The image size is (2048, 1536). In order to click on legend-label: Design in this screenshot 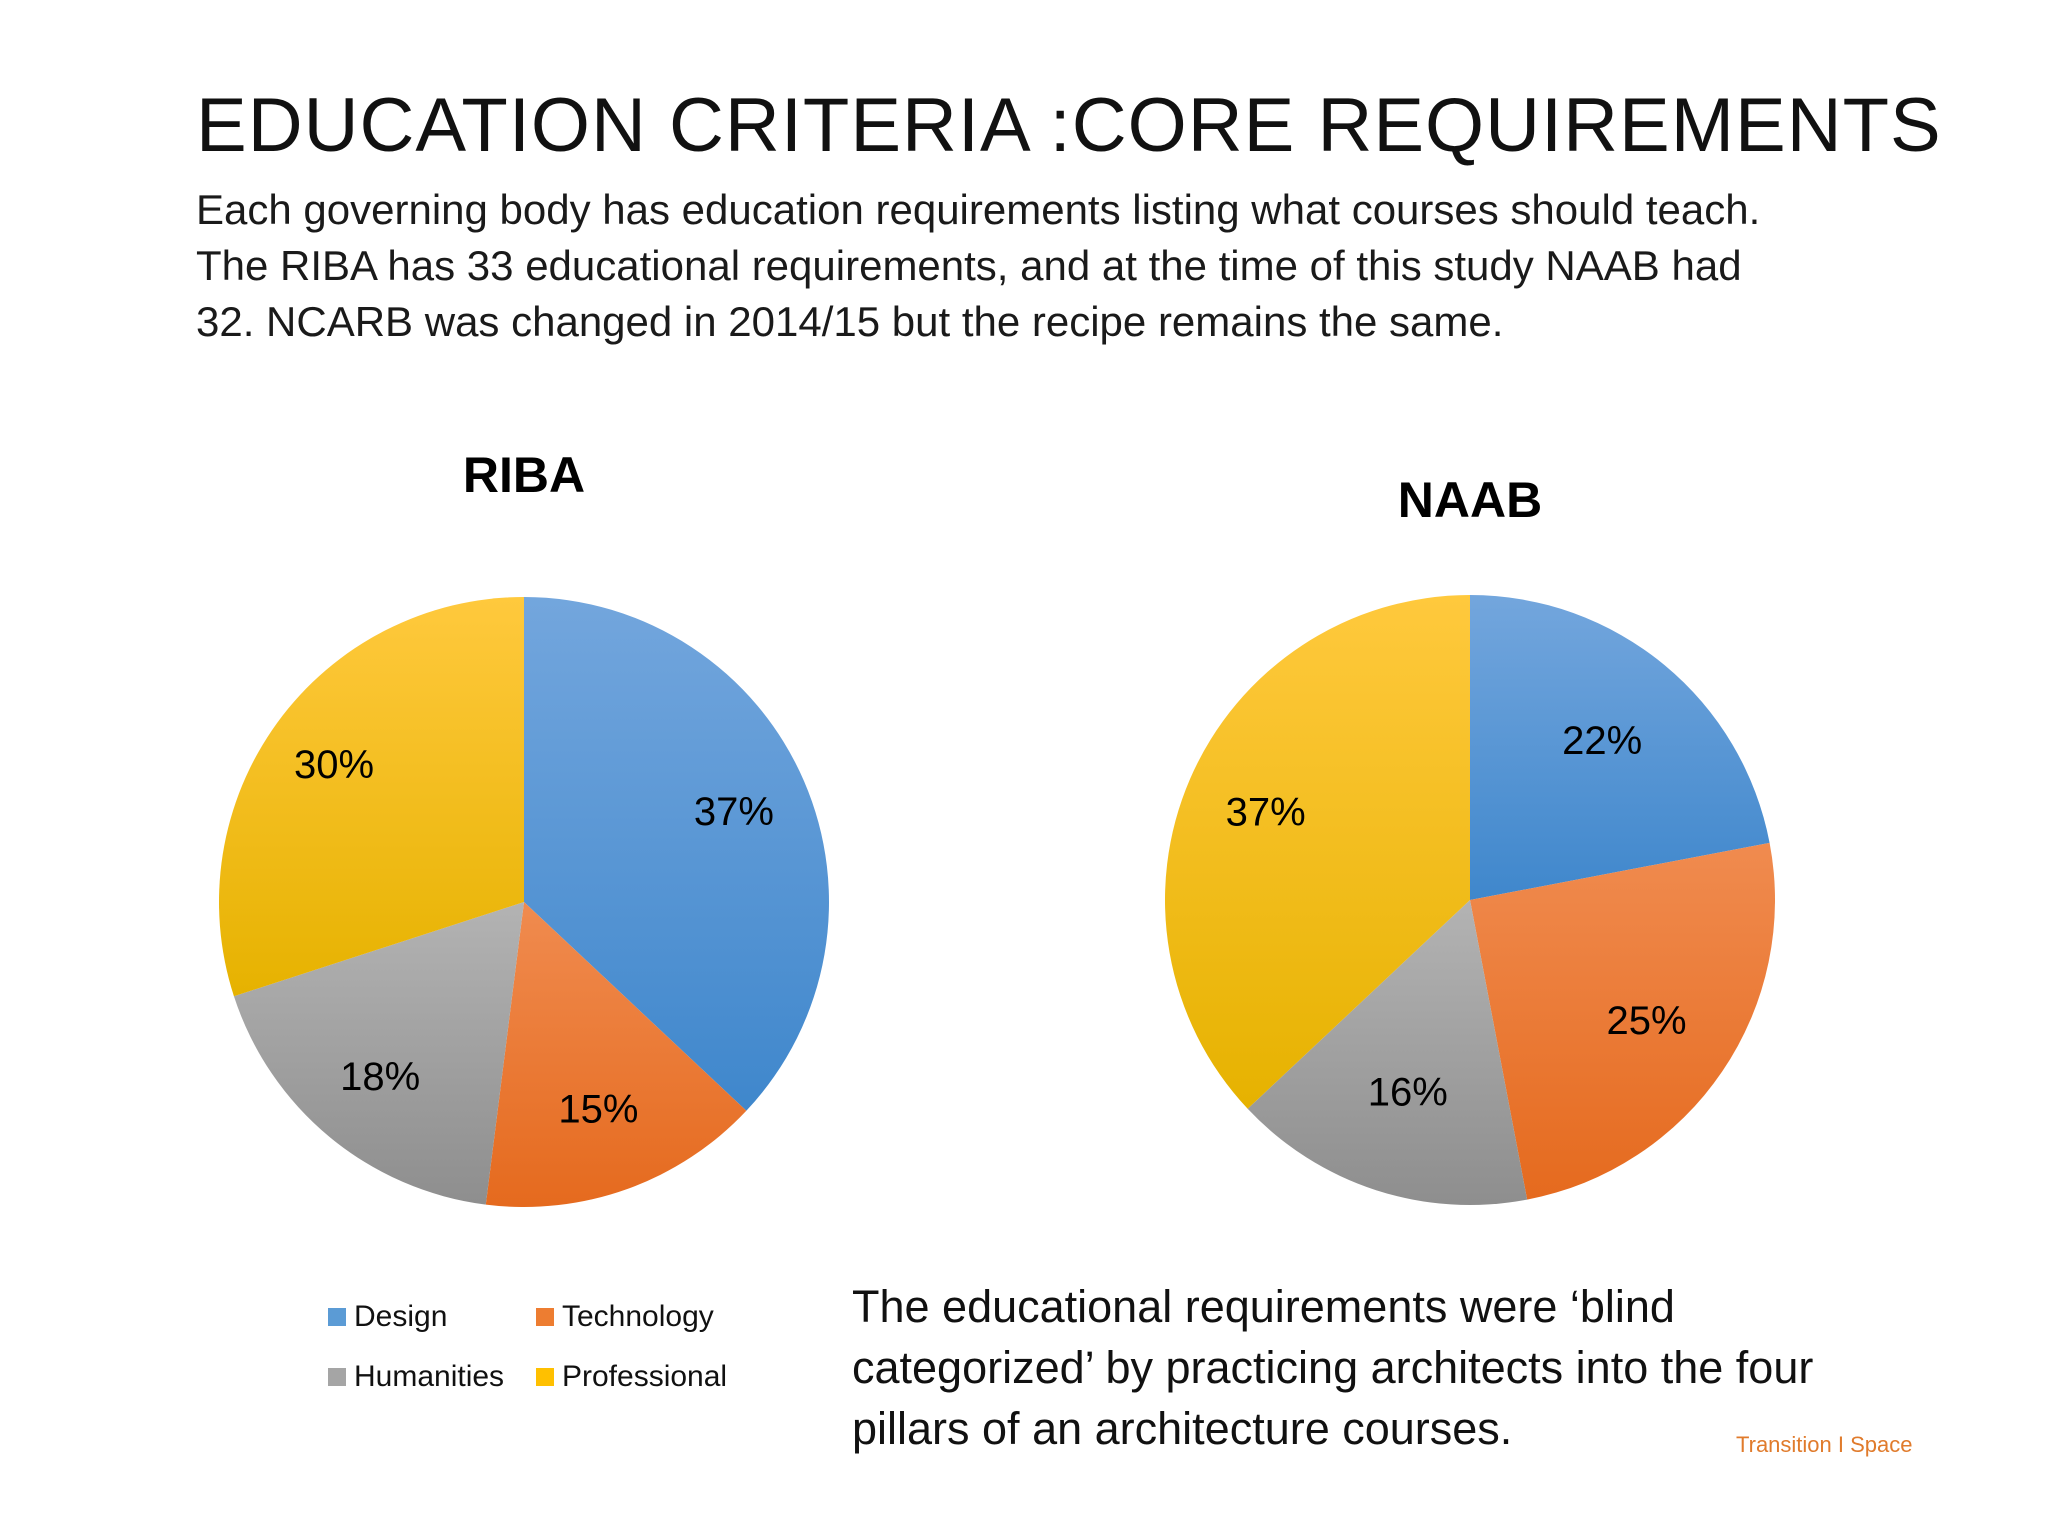, I will do `click(401, 1316)`.